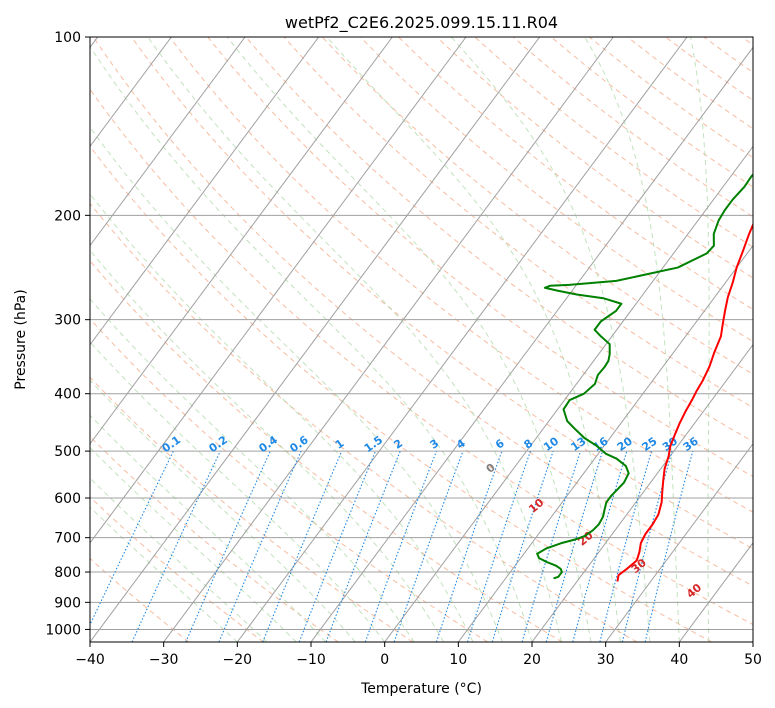 This screenshot has height=708, width=775. Describe the element at coordinates (67, 539) in the screenshot. I see `y-tick-label: 700` at that location.